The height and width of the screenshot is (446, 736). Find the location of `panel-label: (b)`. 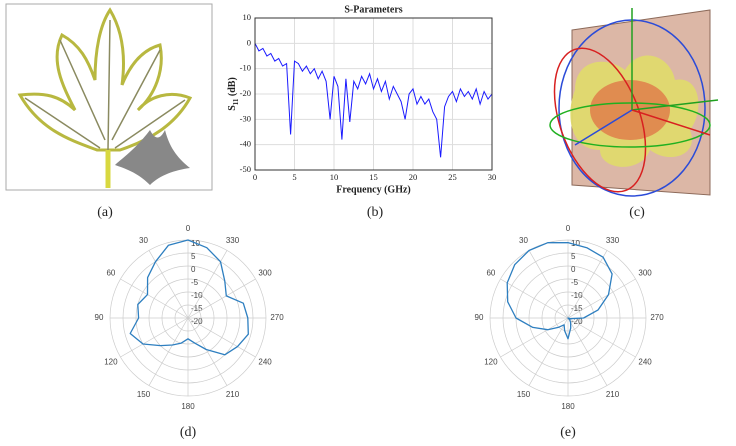

panel-label: (b) is located at coordinates (375, 212).